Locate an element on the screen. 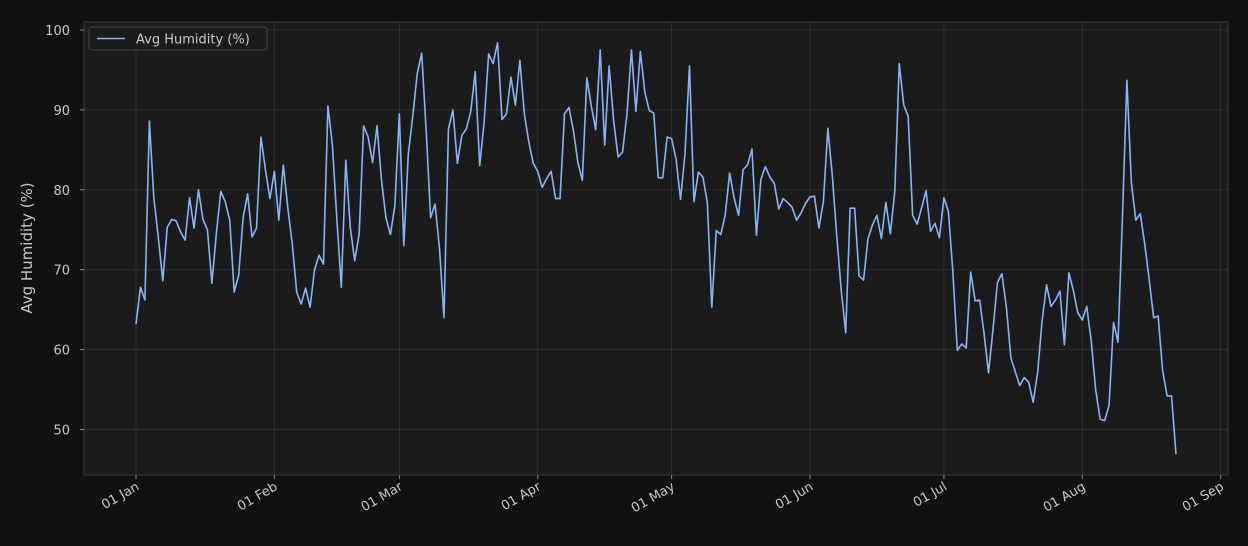  y-tick-label: 50 is located at coordinates (61, 430).